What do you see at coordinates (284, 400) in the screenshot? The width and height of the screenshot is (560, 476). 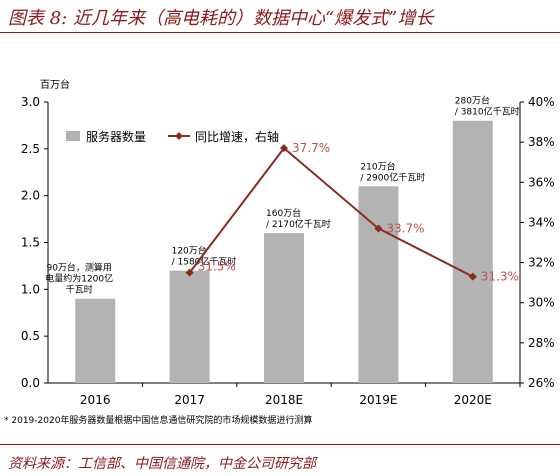 I see `x-tick-label: 2018E` at bounding box center [284, 400].